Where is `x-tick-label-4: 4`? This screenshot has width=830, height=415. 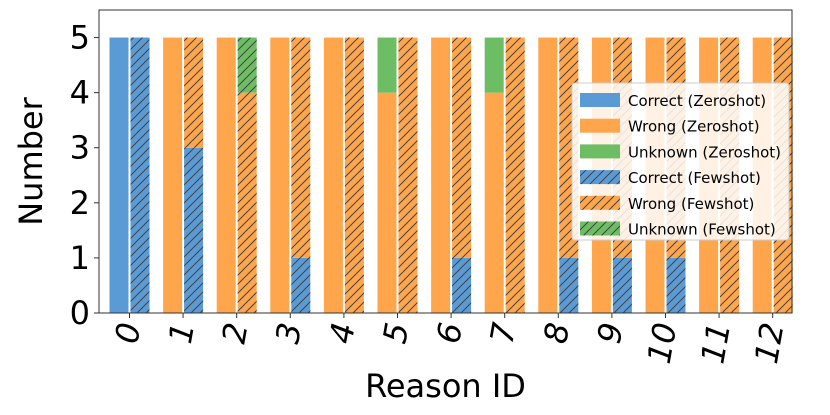
x-tick-label-4: 4 is located at coordinates (342, 333).